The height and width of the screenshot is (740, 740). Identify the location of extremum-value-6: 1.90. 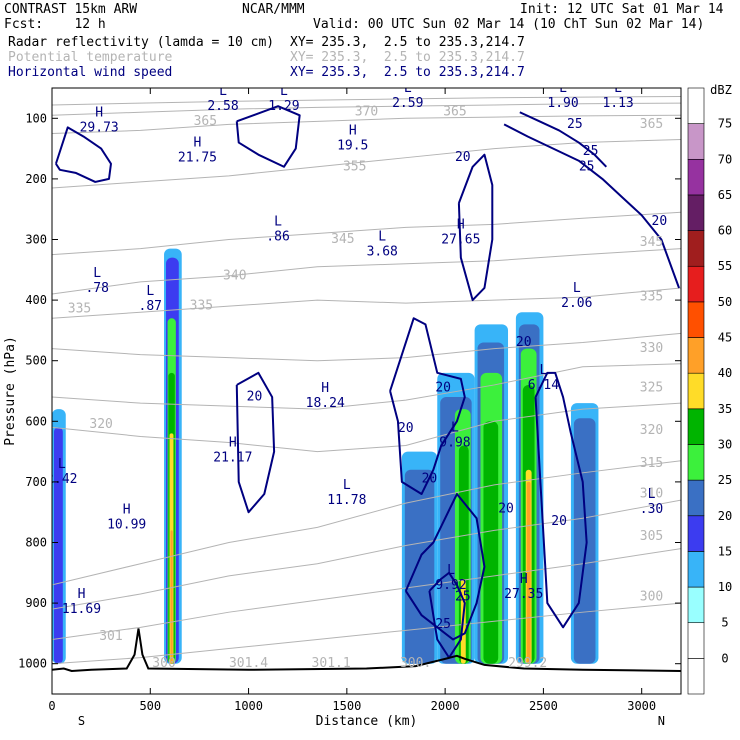
(562, 103).